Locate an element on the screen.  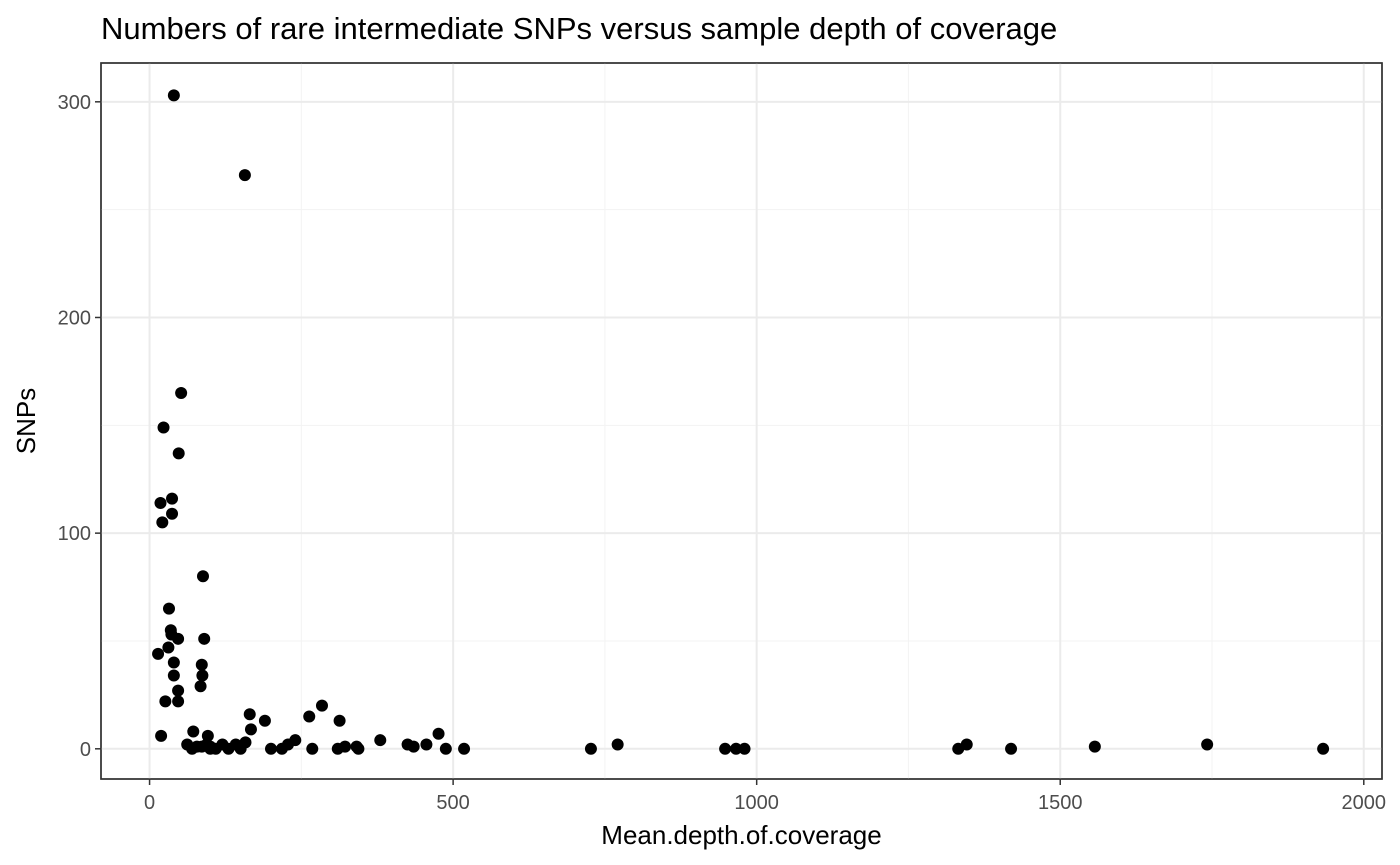
y-tick-label: 200 is located at coordinates (74, 318).